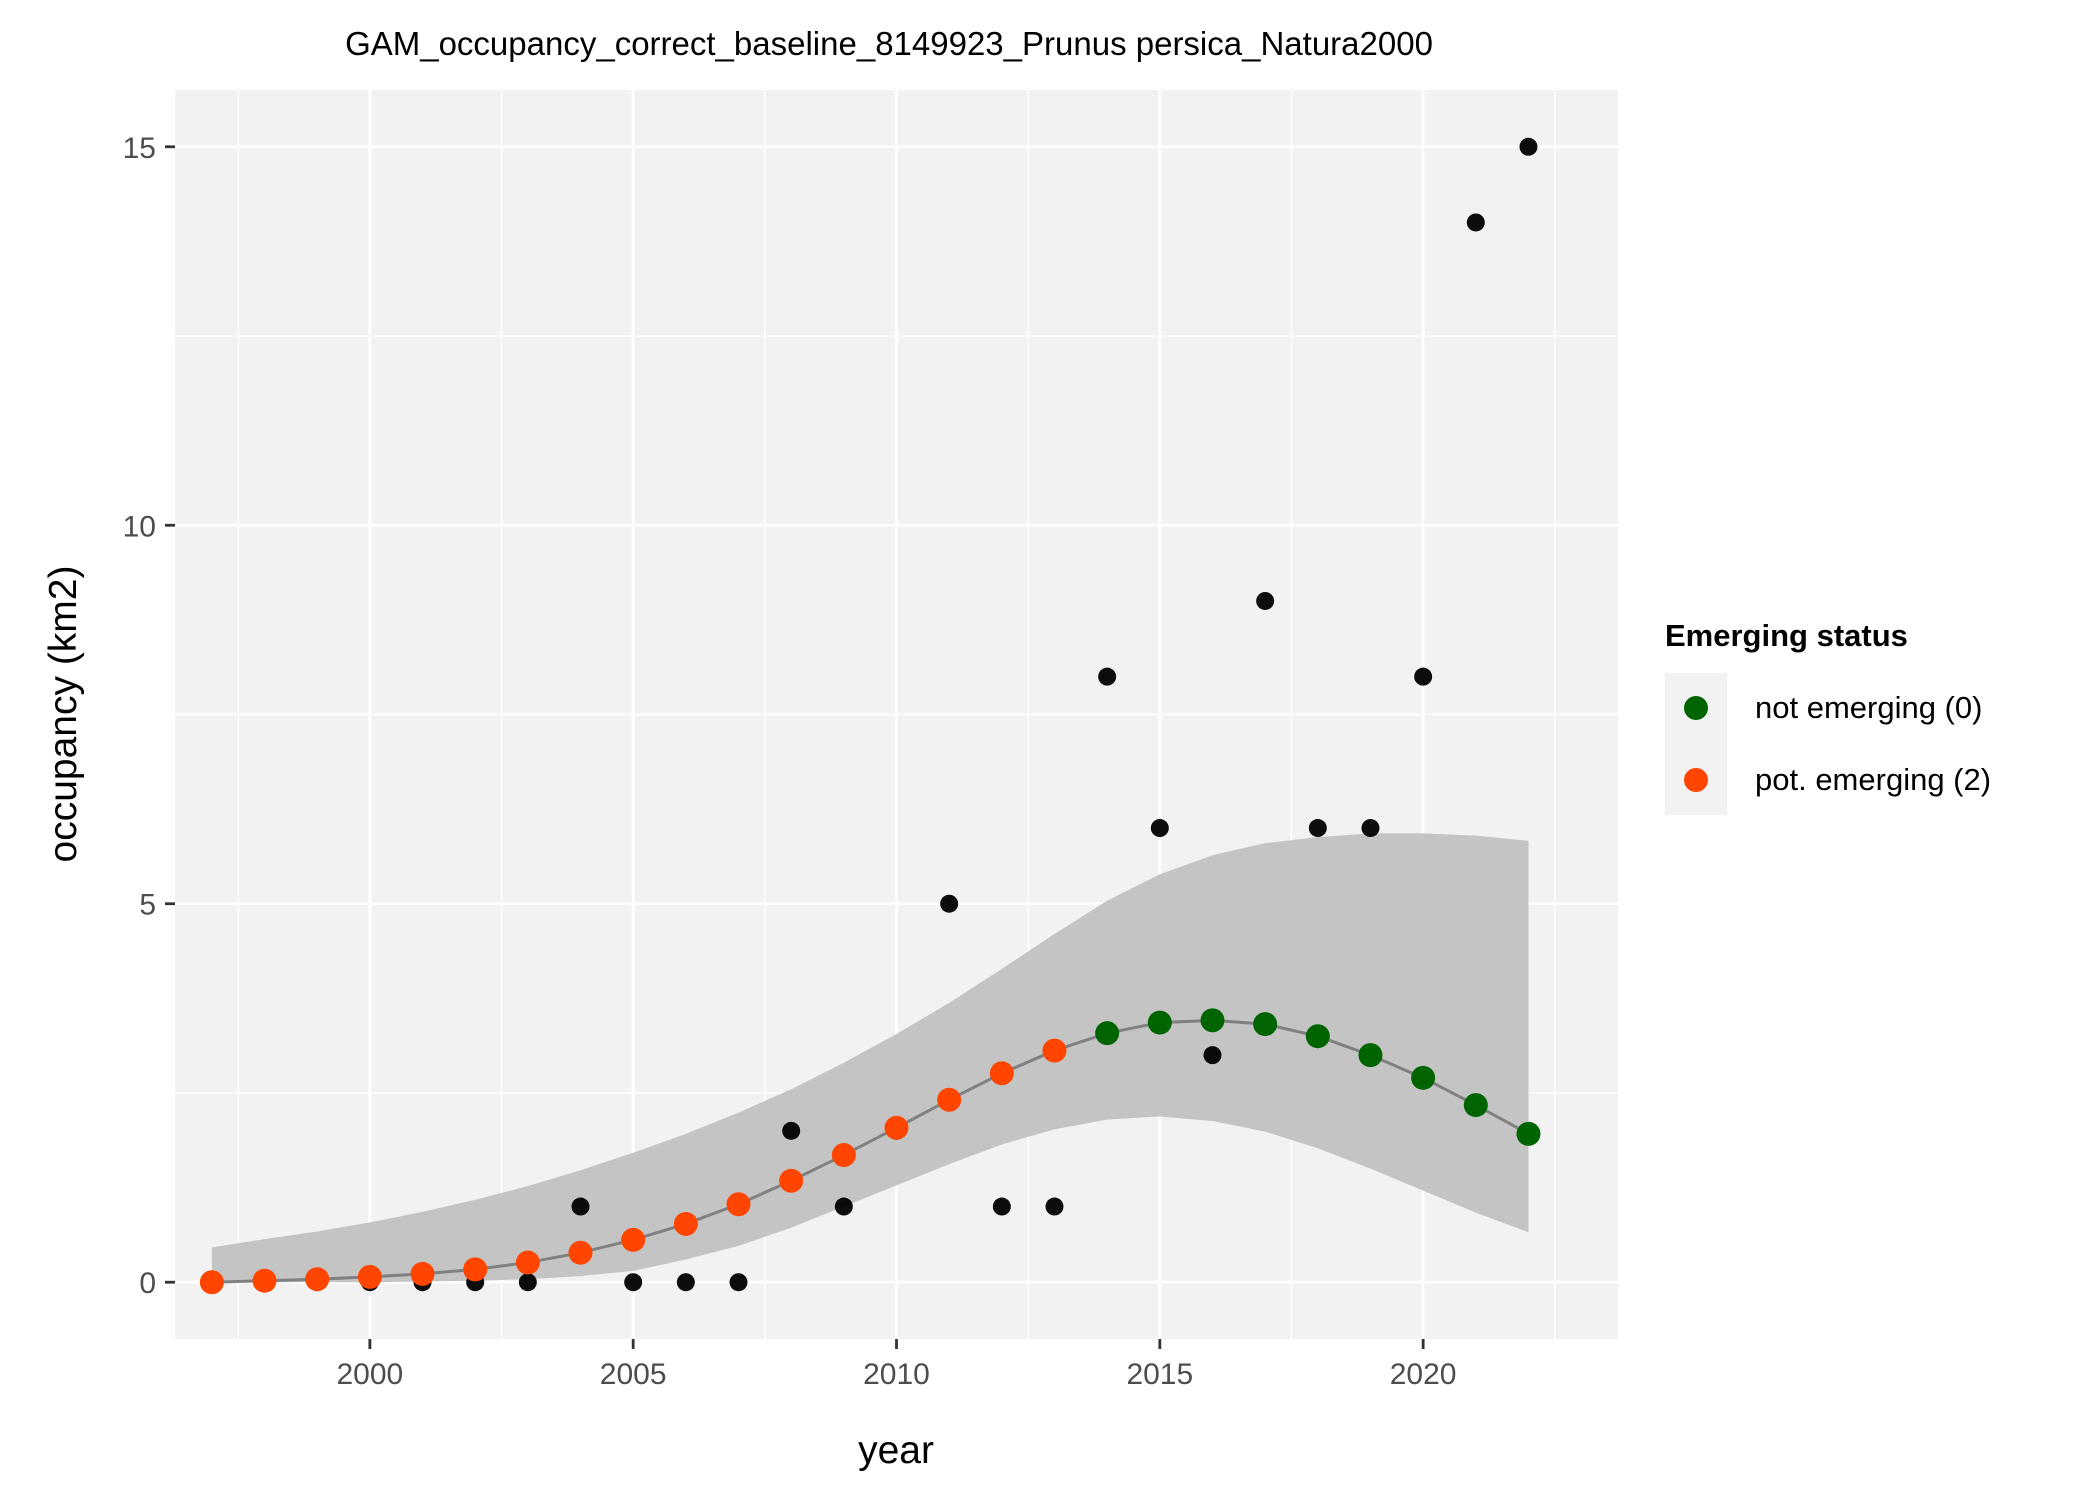 The height and width of the screenshot is (1499, 2100). What do you see at coordinates (1423, 1374) in the screenshot?
I see `x-tick-label: 2020` at bounding box center [1423, 1374].